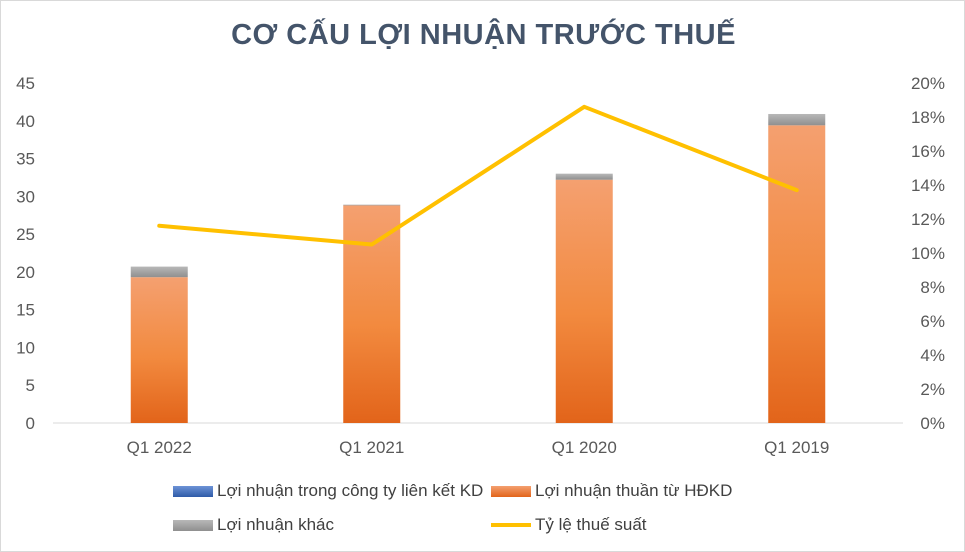 Image resolution: width=965 pixels, height=552 pixels. I want to click on category-label: Q1 2019, so click(796, 447).